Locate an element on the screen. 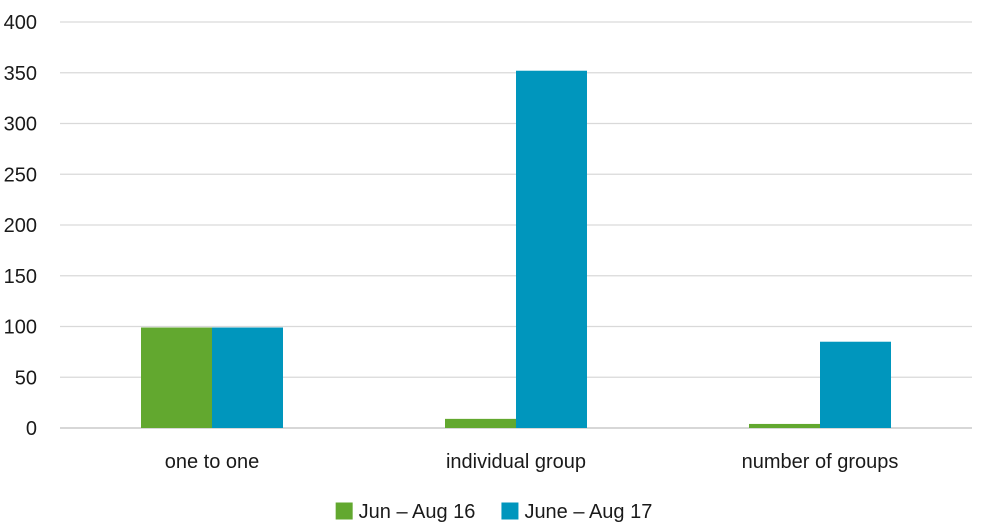 This screenshot has height=528, width=988. y-tick-label: 400 is located at coordinates (20, 23).